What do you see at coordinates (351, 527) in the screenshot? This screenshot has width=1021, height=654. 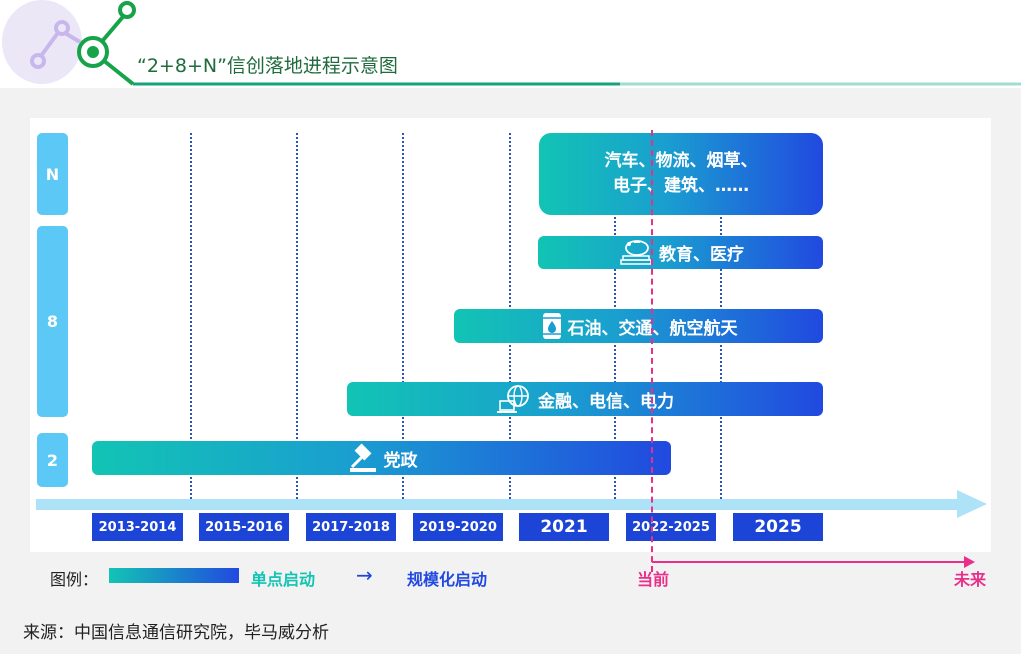 I see `year-label: 2017-2018` at bounding box center [351, 527].